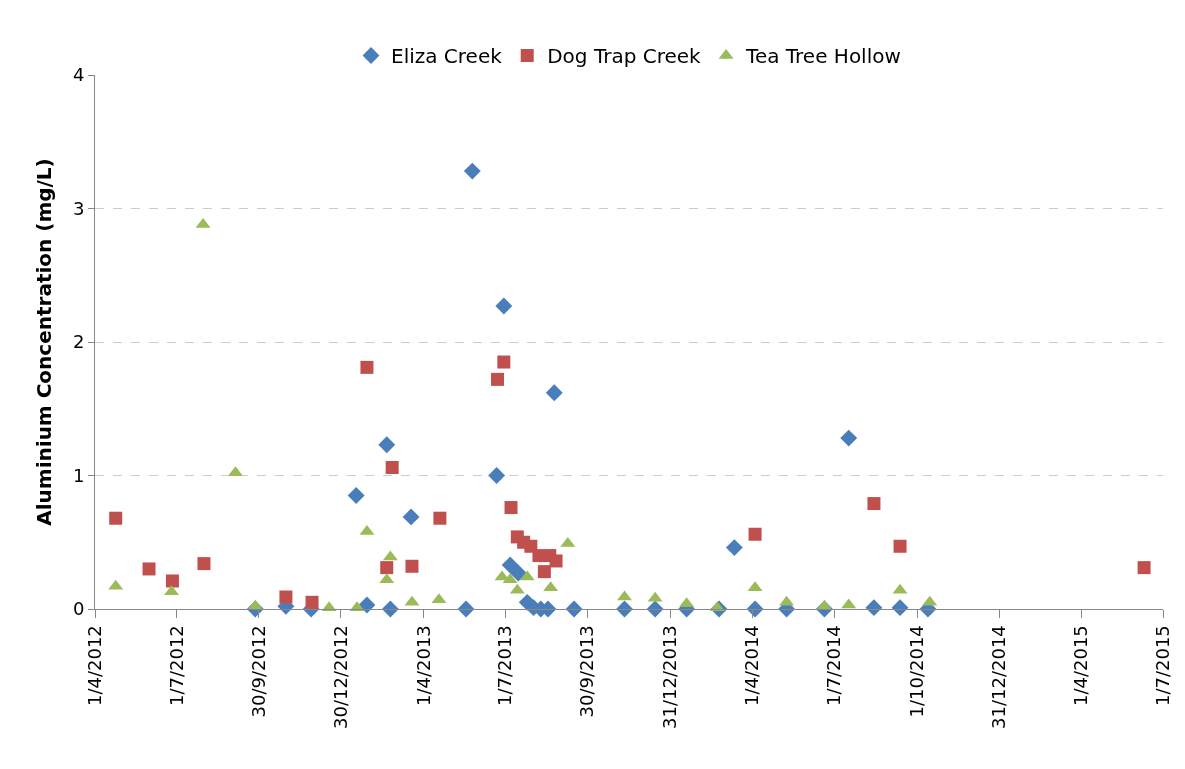 The image size is (1185, 769). I want to click on x-tick-label: 30/9/2012, so click(258, 671).